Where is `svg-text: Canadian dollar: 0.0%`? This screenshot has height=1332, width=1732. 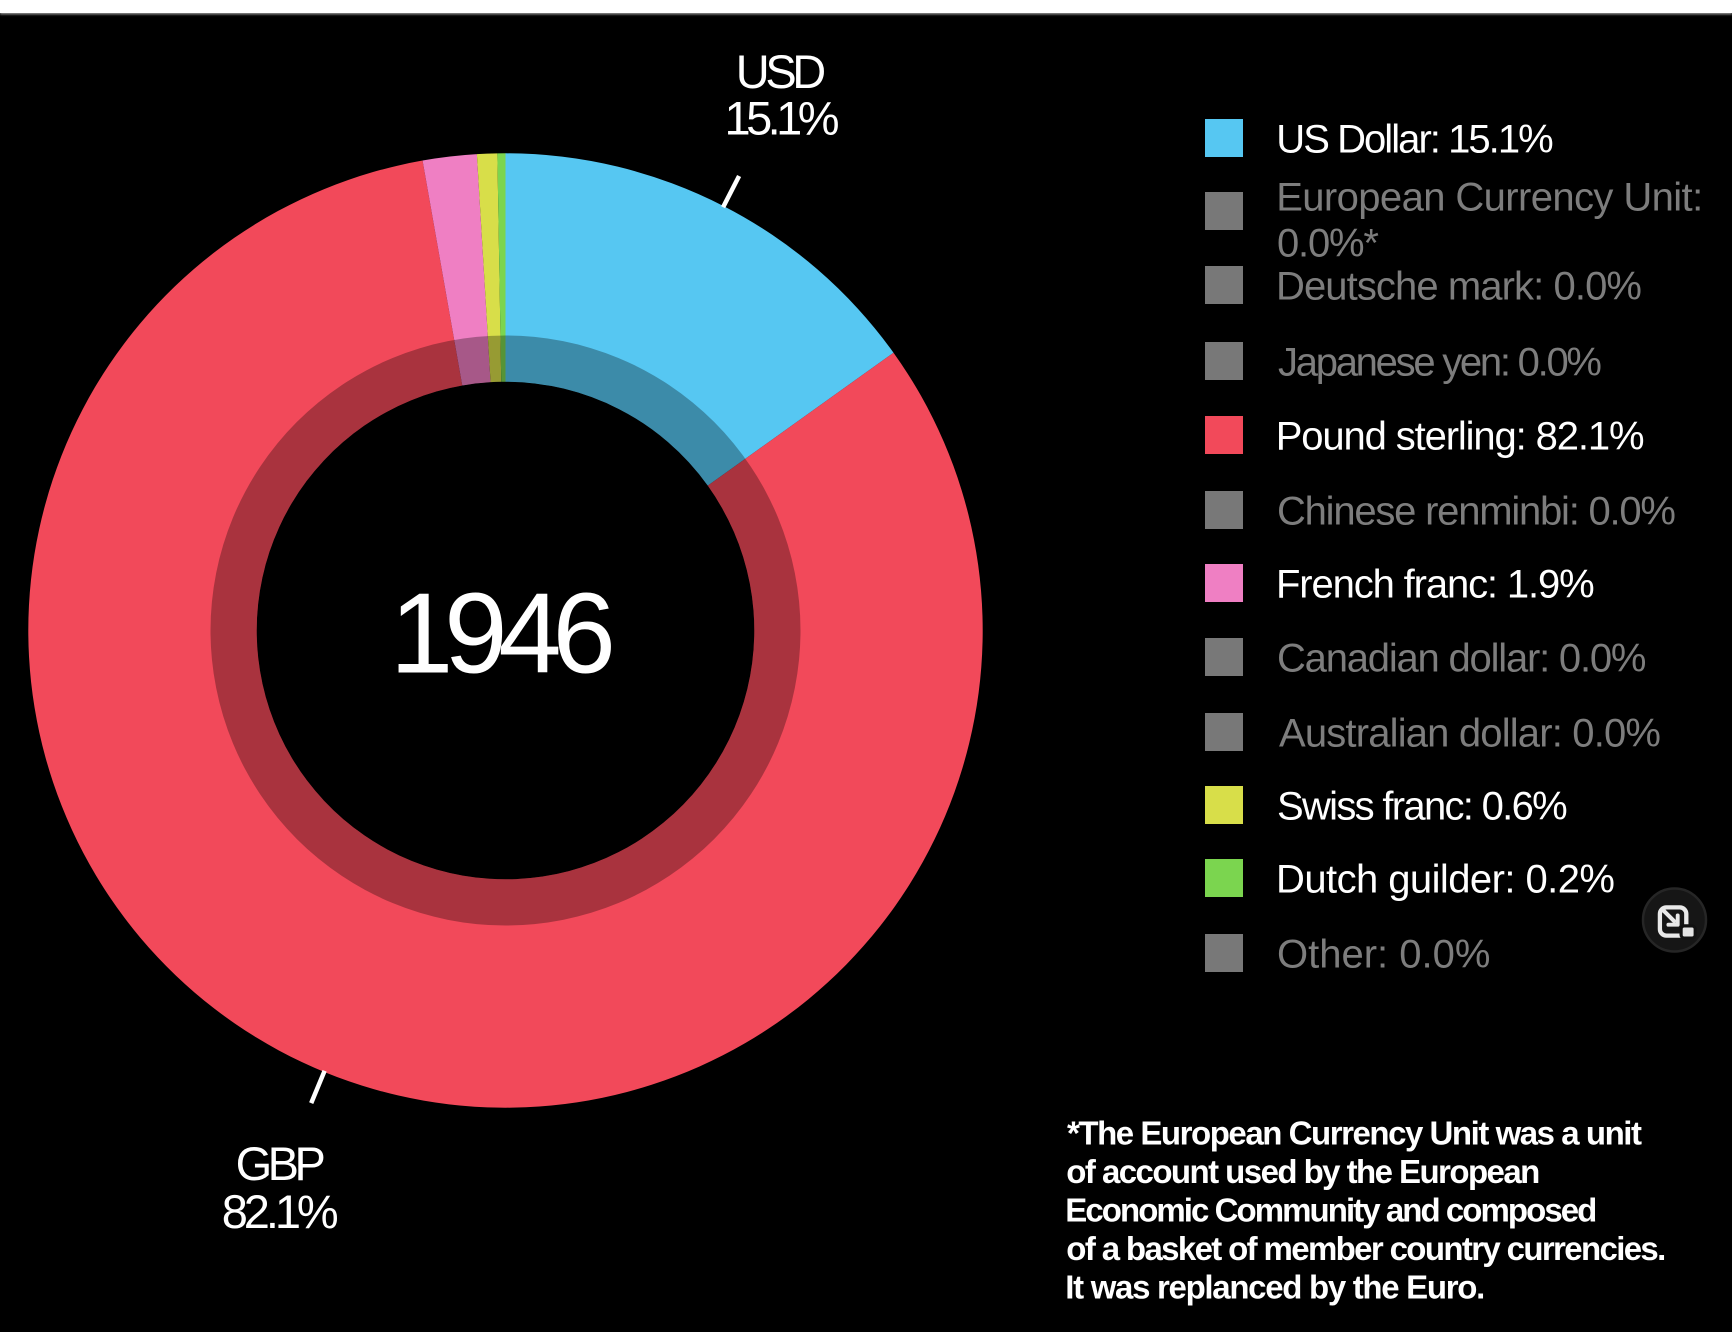 svg-text: Canadian dollar: 0.0% is located at coordinates (1462, 659).